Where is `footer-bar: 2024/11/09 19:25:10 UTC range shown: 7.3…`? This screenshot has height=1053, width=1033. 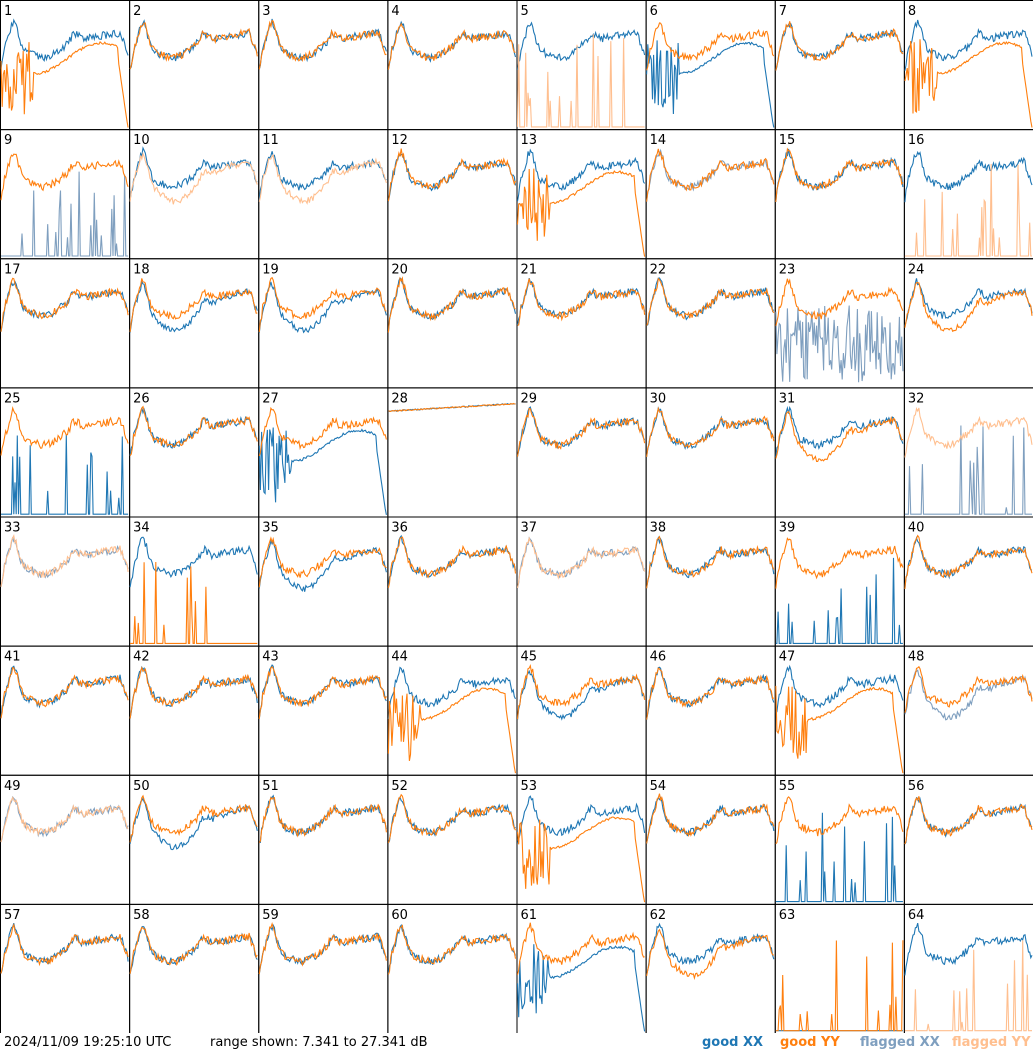
footer-bar: 2024/11/09 19:25:10 UTC range shown: 7.3… is located at coordinates (516, 1043).